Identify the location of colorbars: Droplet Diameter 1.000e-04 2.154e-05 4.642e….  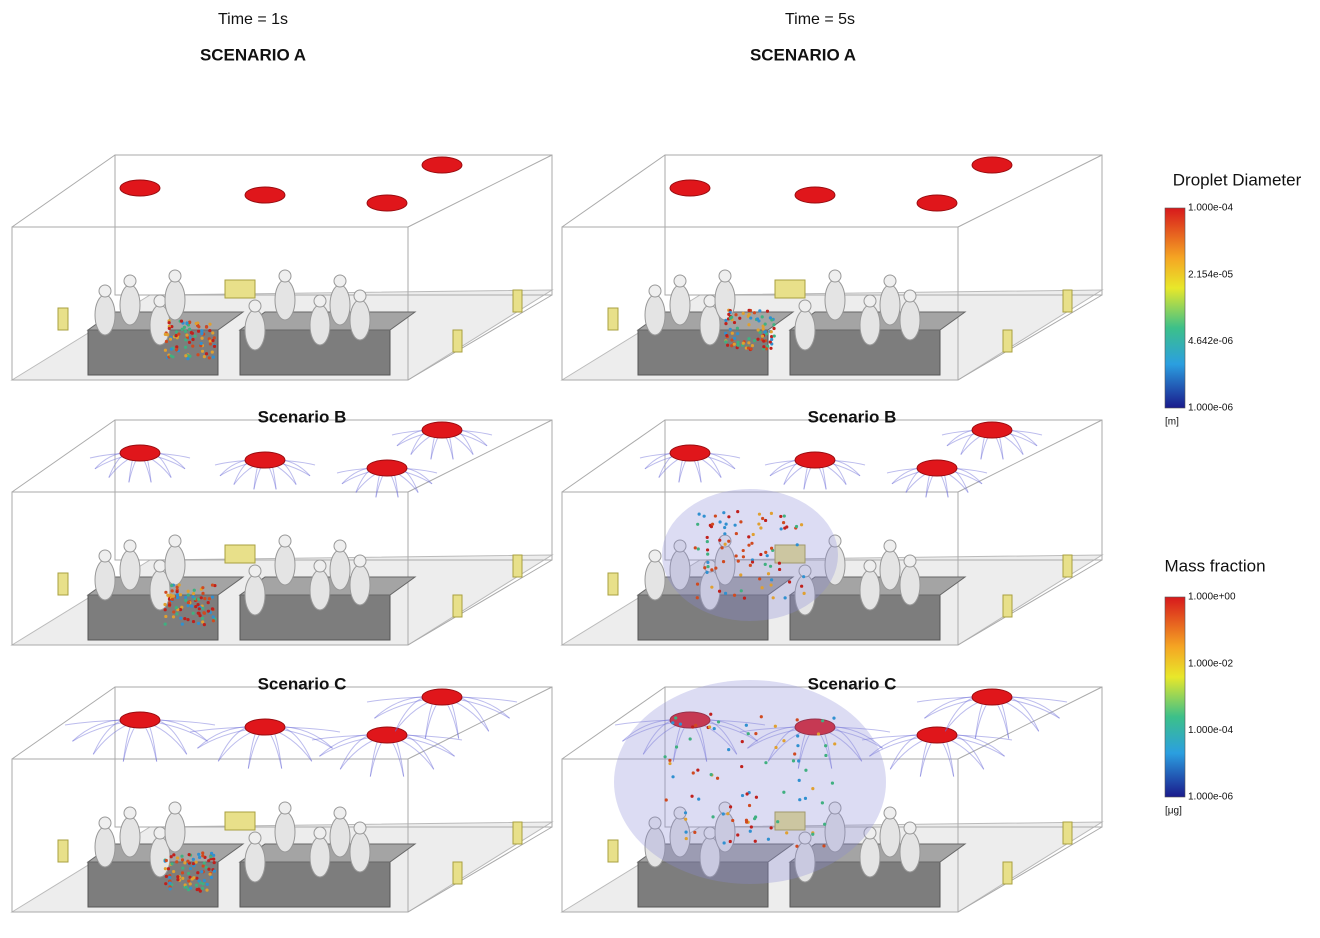
(1232, 493).